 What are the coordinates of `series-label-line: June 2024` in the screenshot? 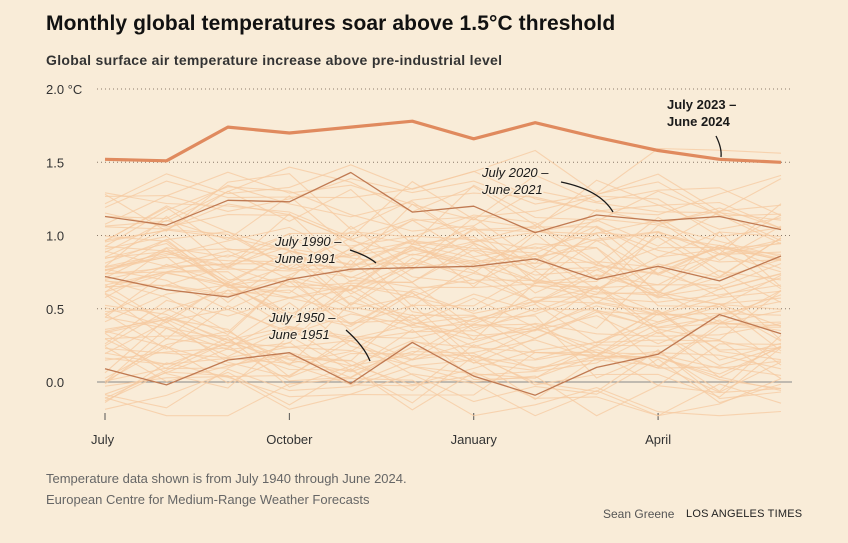 It's located at (699, 121).